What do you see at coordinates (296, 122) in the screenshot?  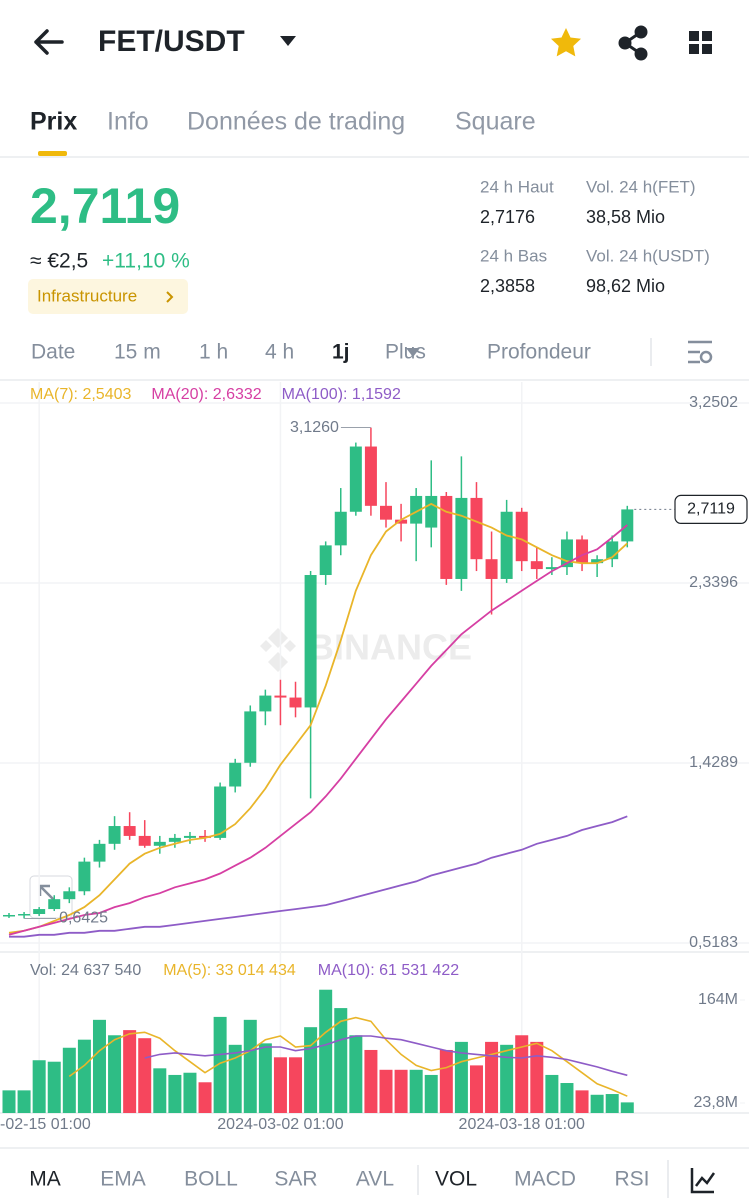 I see `tab: Données de trading` at bounding box center [296, 122].